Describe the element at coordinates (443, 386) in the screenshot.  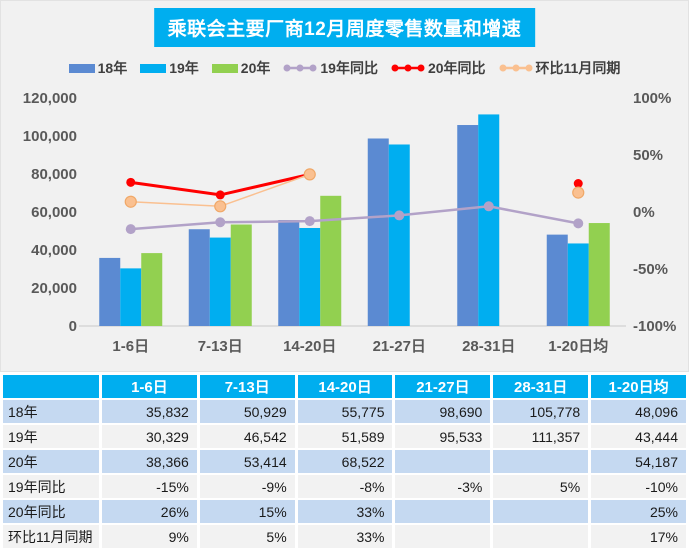
I see `table-header-cell: 21-27日` at that location.